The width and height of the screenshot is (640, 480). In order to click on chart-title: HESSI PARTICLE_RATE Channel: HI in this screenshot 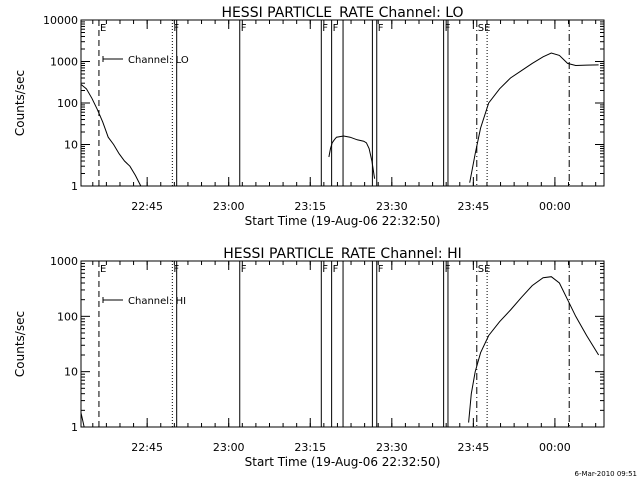, I will do `click(342, 254)`.